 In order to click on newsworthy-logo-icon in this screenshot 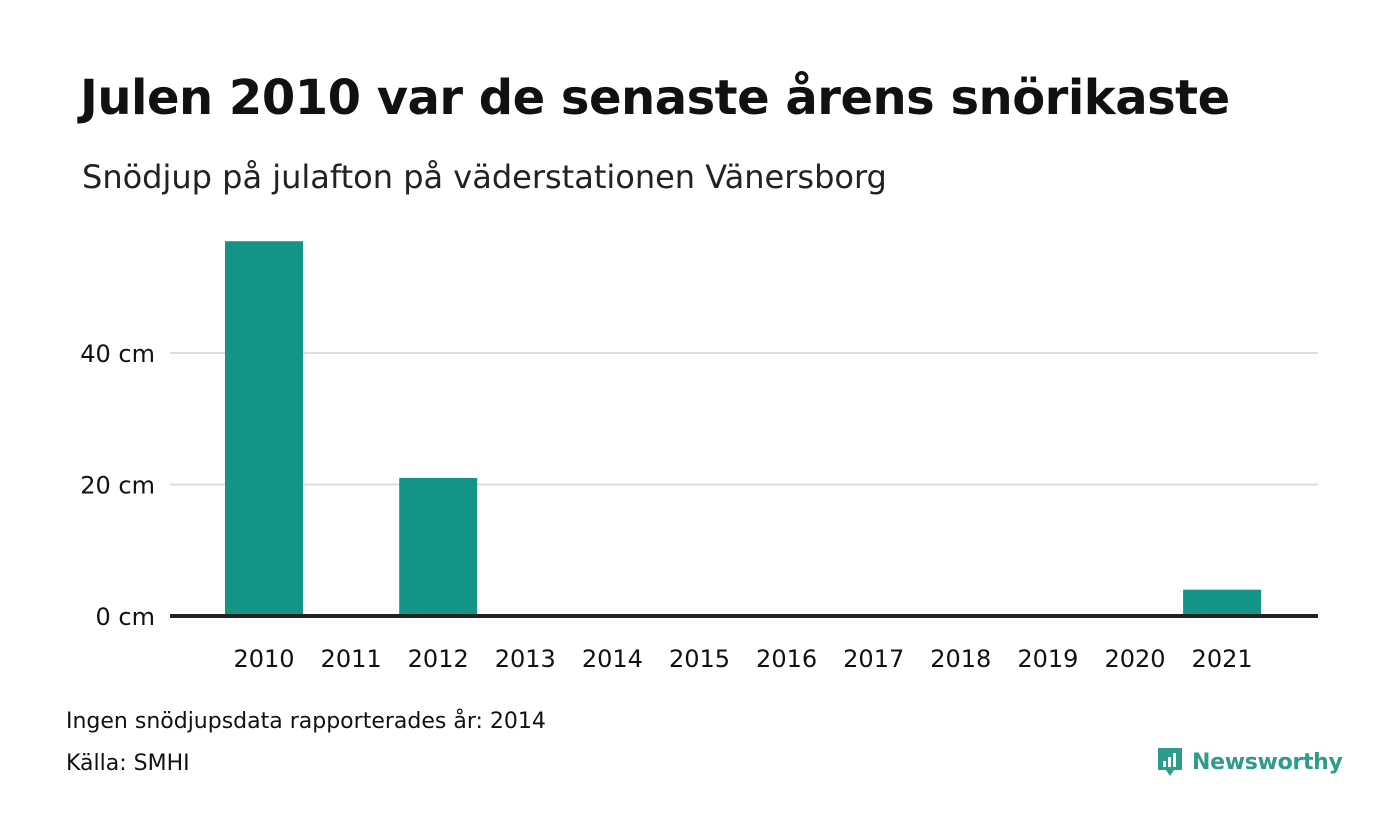, I will do `click(1170, 762)`.